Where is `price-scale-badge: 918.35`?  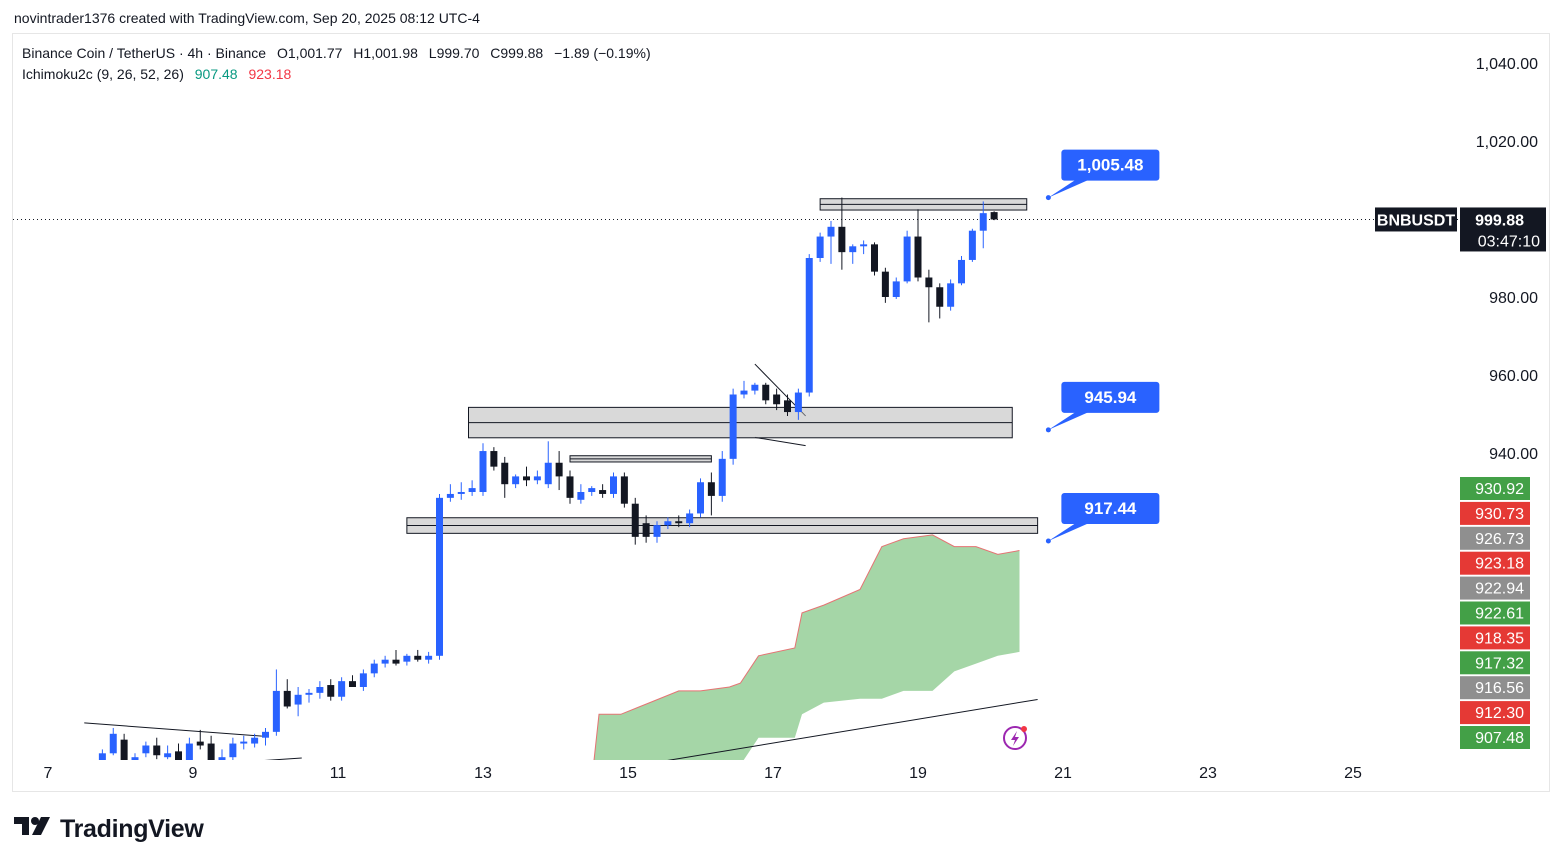 price-scale-badge: 918.35 is located at coordinates (1495, 638).